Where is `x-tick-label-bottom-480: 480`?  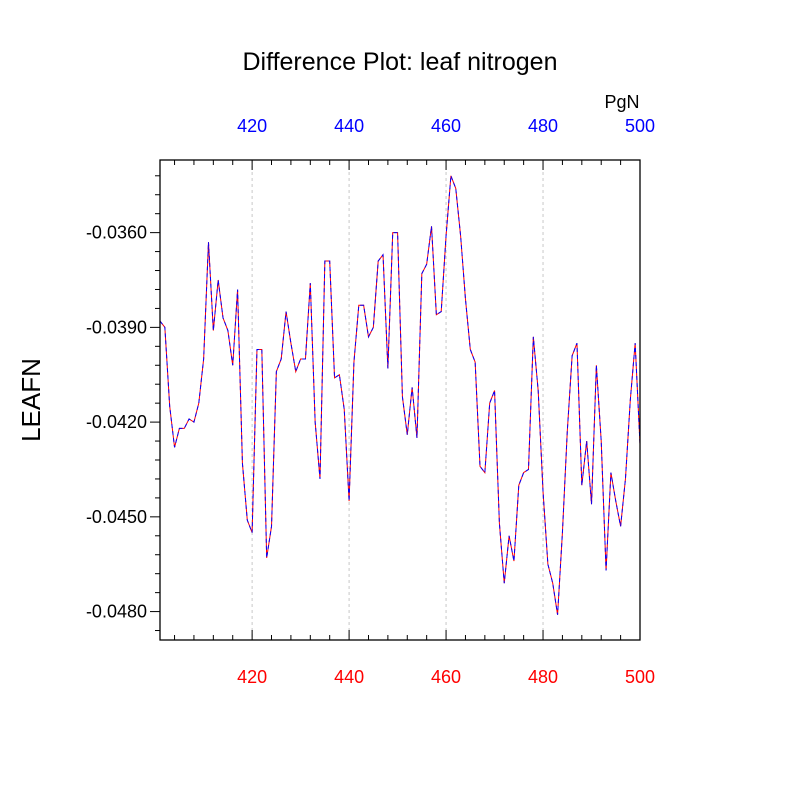 x-tick-label-bottom-480: 480 is located at coordinates (543, 677).